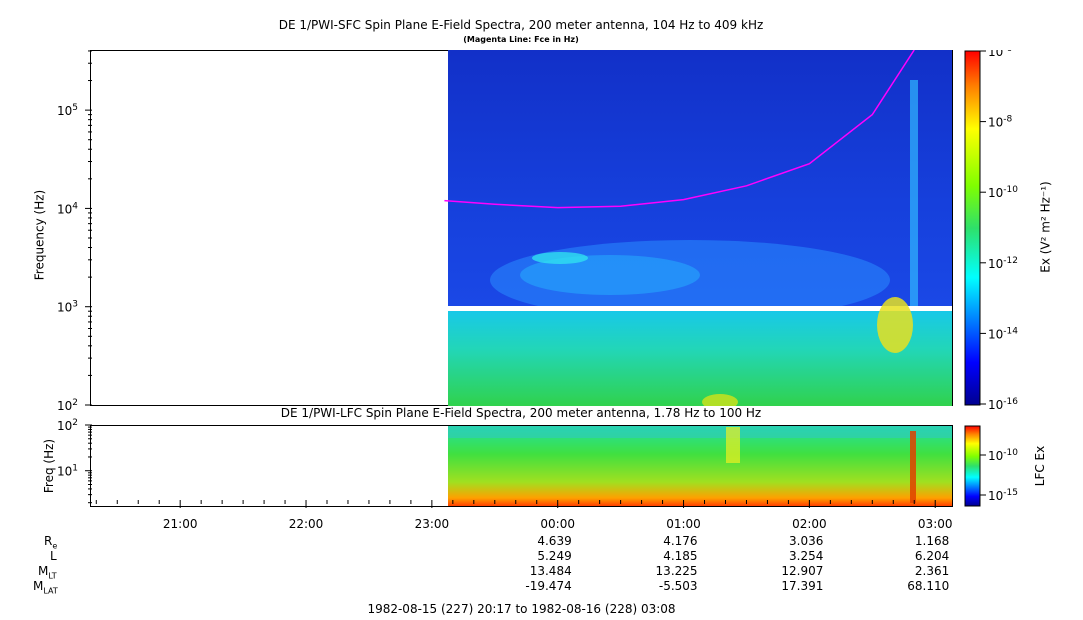 Image resolution: width=1083 pixels, height=620 pixels. I want to click on x-tick-label: 22:00, so click(306, 524).